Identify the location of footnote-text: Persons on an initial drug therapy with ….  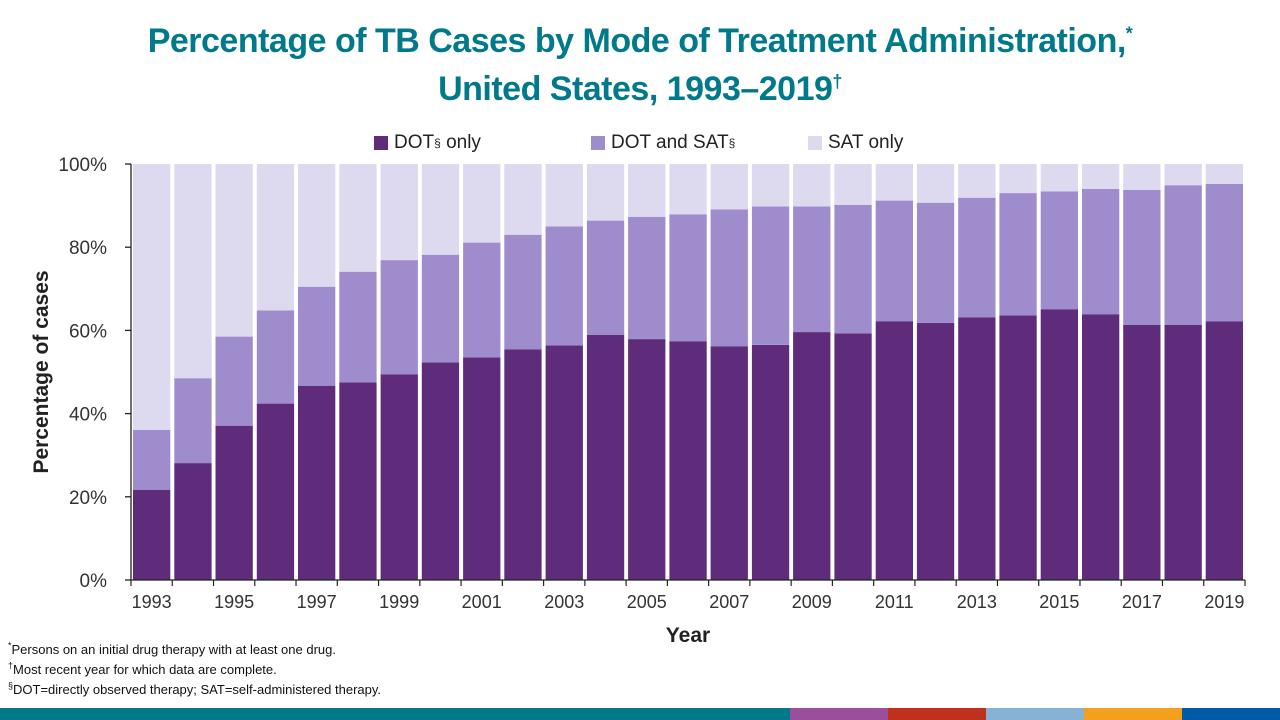
(173, 649).